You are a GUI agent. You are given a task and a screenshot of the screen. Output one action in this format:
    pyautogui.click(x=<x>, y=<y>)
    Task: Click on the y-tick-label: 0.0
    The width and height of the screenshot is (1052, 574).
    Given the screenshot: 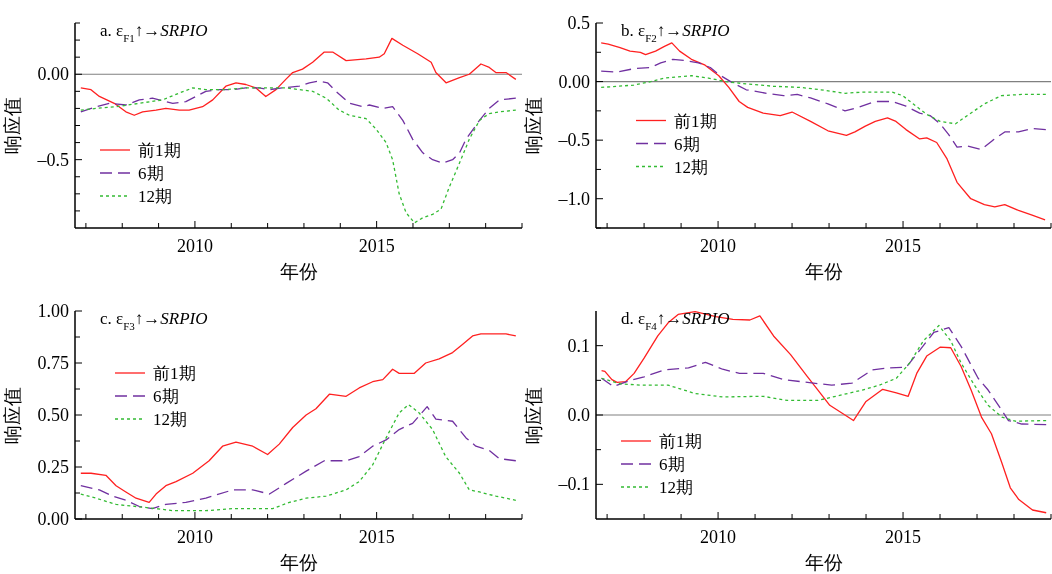 What is the action you would take?
    pyautogui.click(x=578, y=415)
    